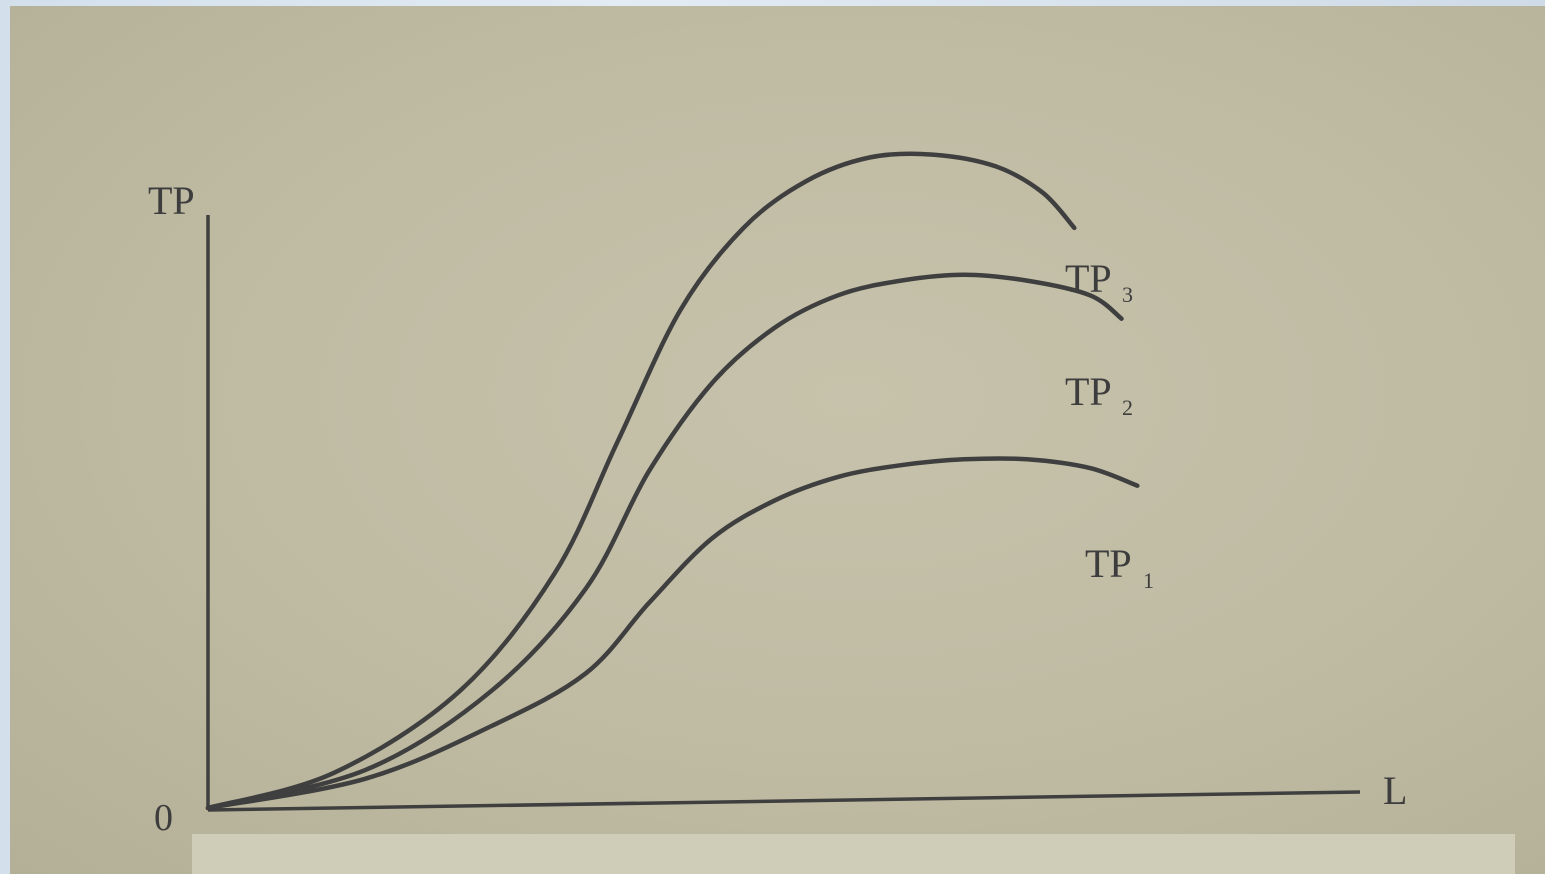 The image size is (1545, 874). What do you see at coordinates (1088, 391) in the screenshot?
I see `series-label-tp2-main: TP` at bounding box center [1088, 391].